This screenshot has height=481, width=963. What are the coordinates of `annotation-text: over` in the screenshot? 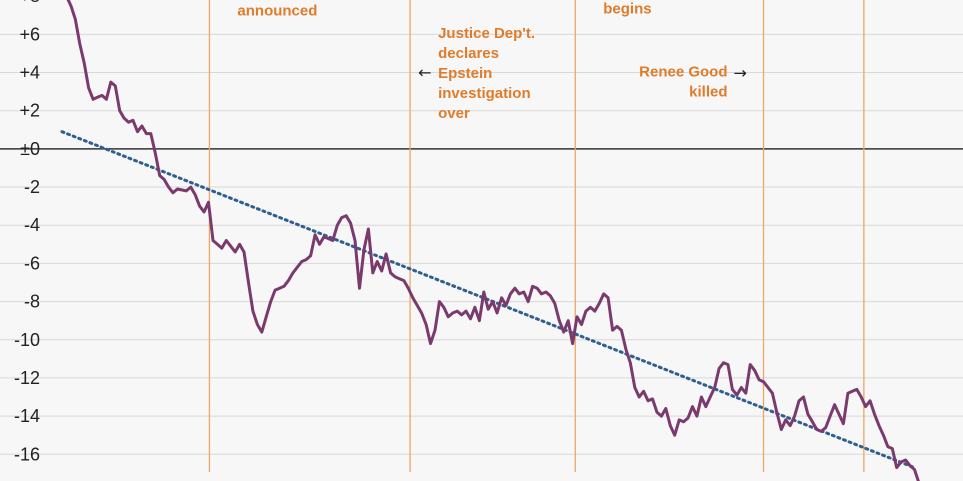 It's located at (454, 113).